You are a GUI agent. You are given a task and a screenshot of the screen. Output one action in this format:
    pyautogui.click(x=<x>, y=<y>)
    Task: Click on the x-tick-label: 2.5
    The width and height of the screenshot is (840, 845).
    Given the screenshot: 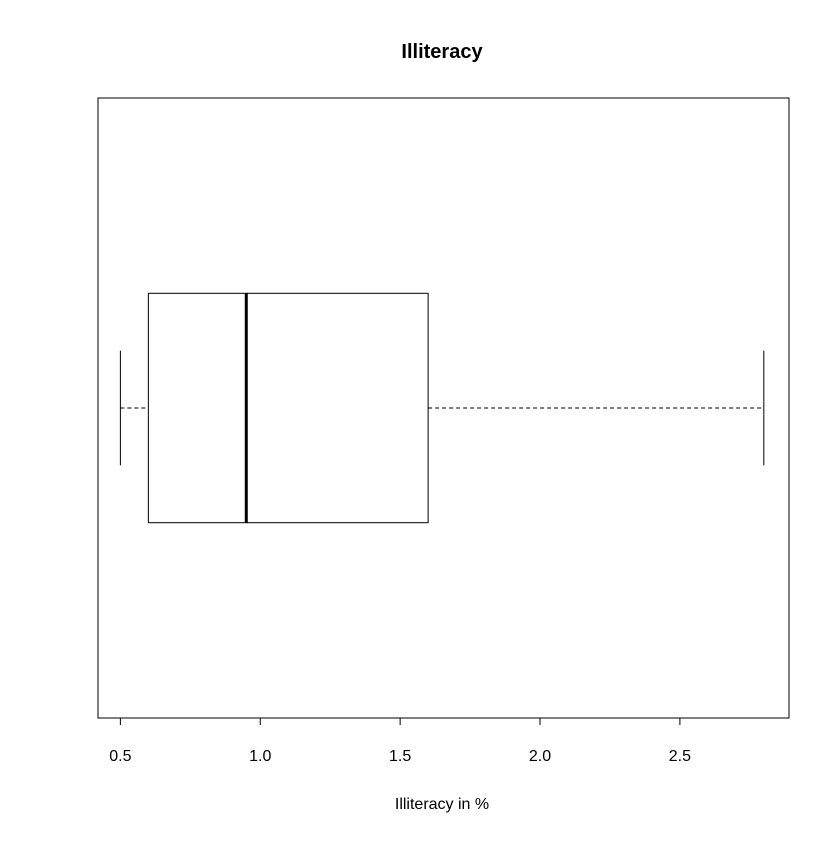 What is the action you would take?
    pyautogui.click(x=680, y=756)
    